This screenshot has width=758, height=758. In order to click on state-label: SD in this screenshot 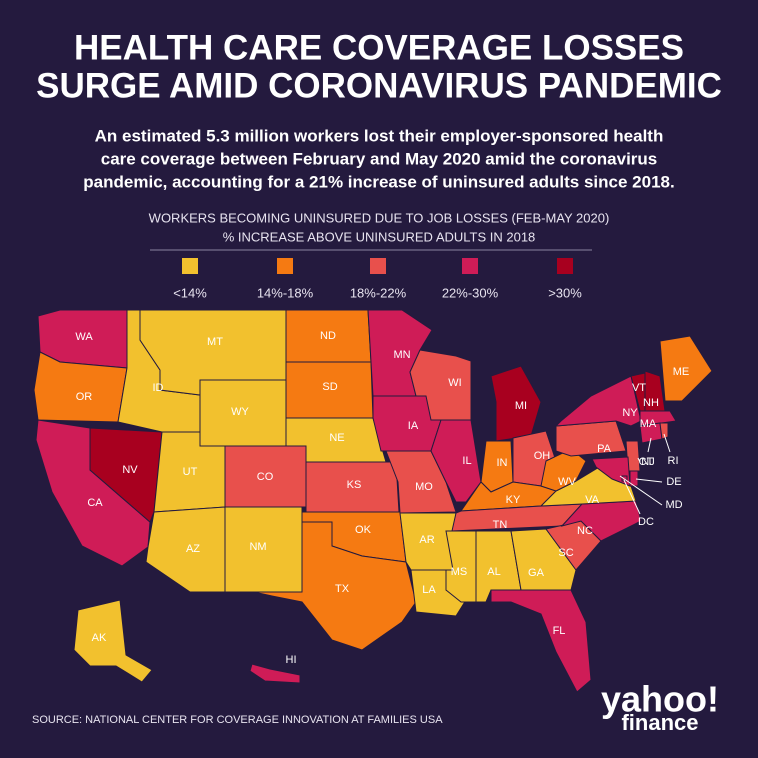, I will do `click(329, 387)`.